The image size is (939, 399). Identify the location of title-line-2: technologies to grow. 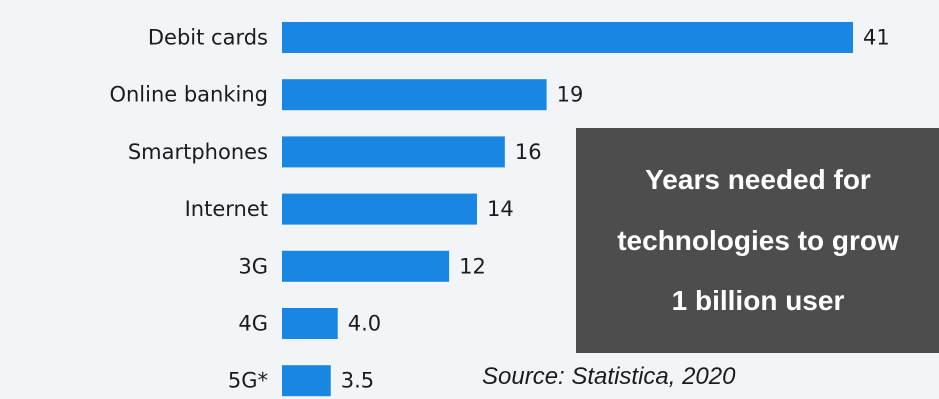
(758, 240).